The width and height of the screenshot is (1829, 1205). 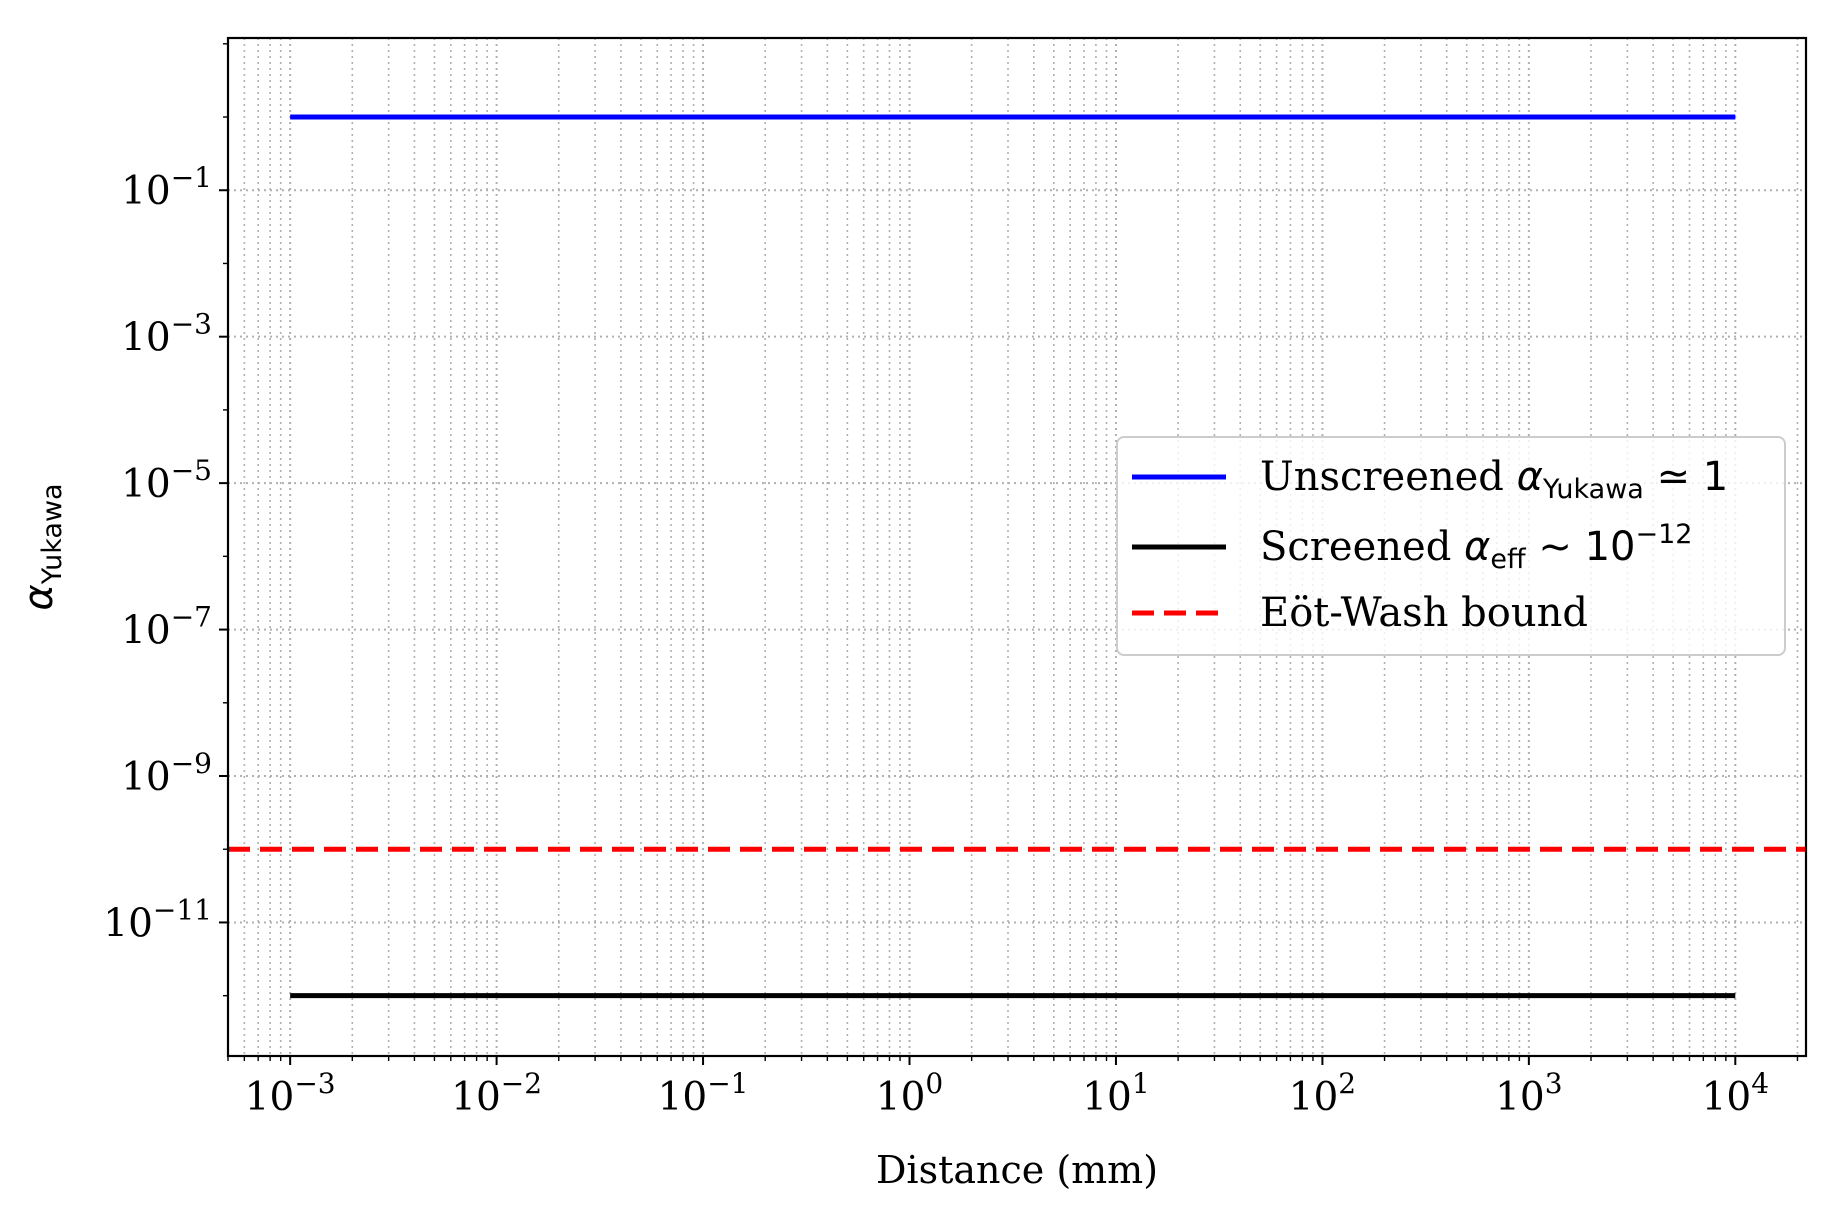 I want to click on legend-label-relation: ~ 10, so click(x=1581, y=547).